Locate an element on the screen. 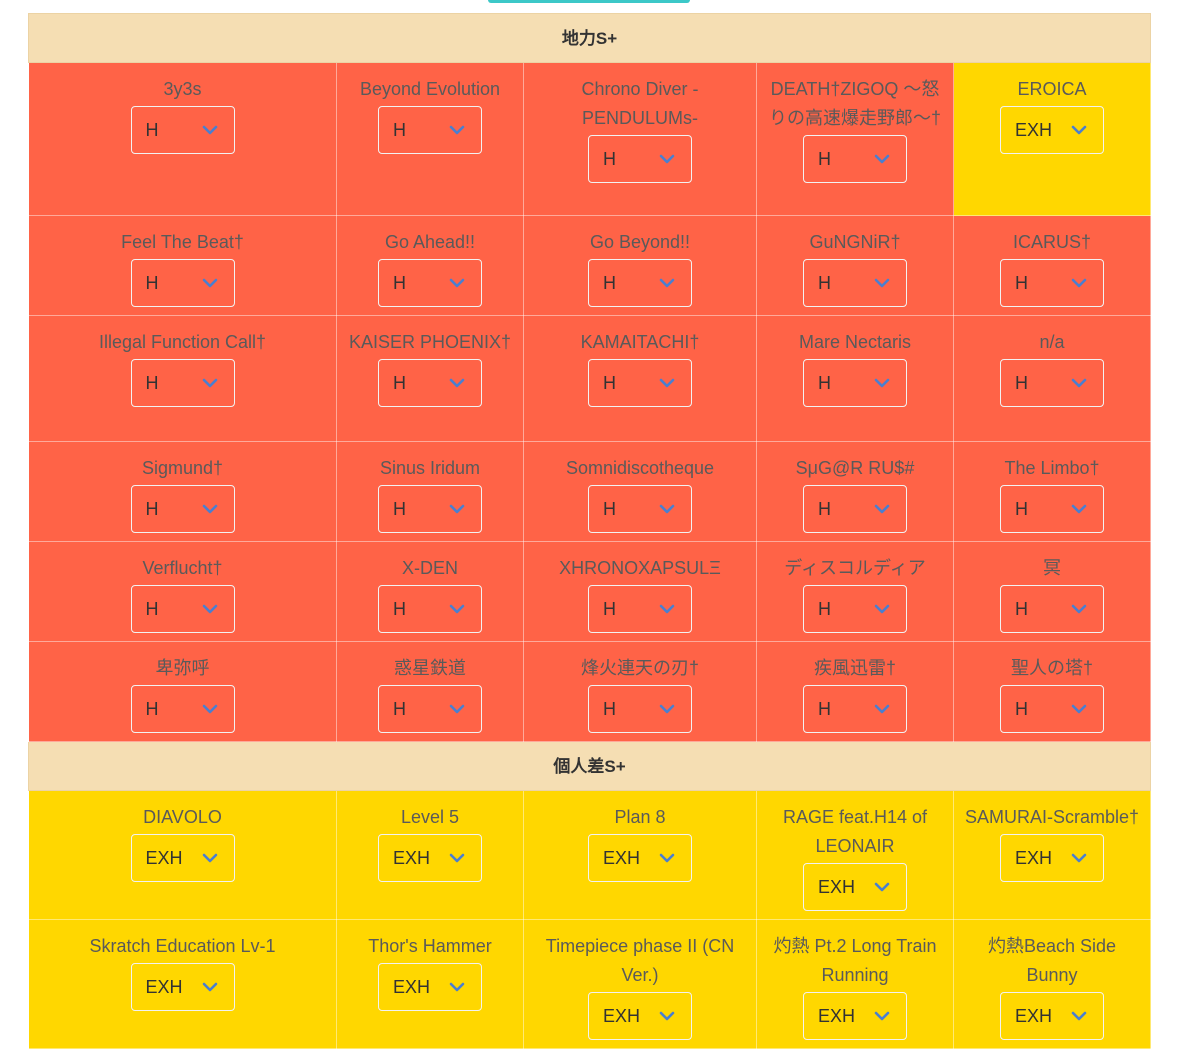 Image resolution: width=1179 pixels, height=1049 pixels. song-cell: GuNGNiR† H is located at coordinates (855, 265).